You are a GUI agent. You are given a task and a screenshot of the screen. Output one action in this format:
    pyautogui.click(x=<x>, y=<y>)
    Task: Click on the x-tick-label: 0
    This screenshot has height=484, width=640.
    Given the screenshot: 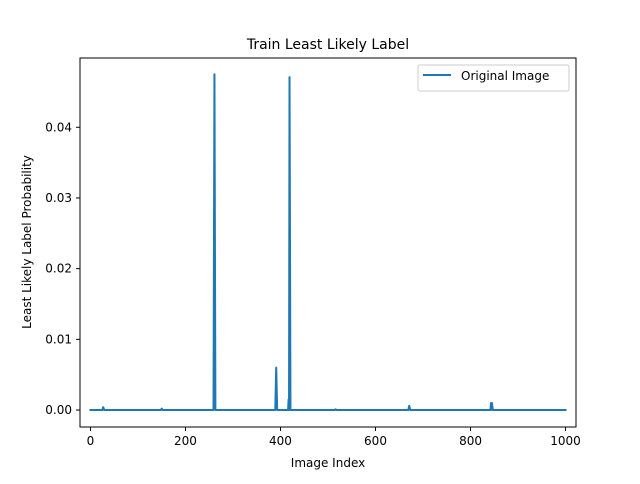 What is the action you would take?
    pyautogui.click(x=91, y=441)
    